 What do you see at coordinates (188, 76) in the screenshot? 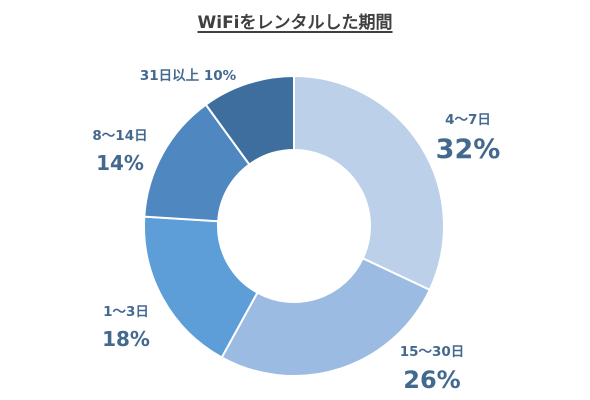
I see `label-s31: 31日以上 10%` at bounding box center [188, 76].